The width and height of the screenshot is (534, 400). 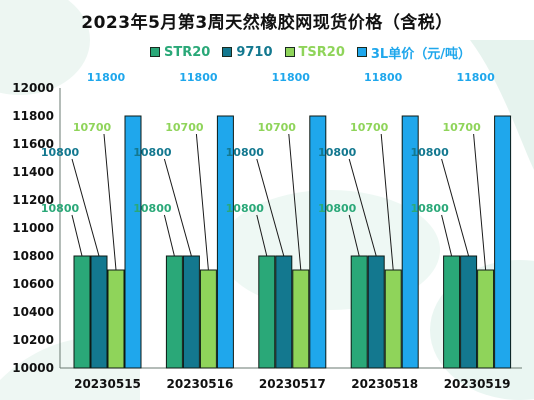 I want to click on legend-label-tsr20: TSR20, so click(x=321, y=52).